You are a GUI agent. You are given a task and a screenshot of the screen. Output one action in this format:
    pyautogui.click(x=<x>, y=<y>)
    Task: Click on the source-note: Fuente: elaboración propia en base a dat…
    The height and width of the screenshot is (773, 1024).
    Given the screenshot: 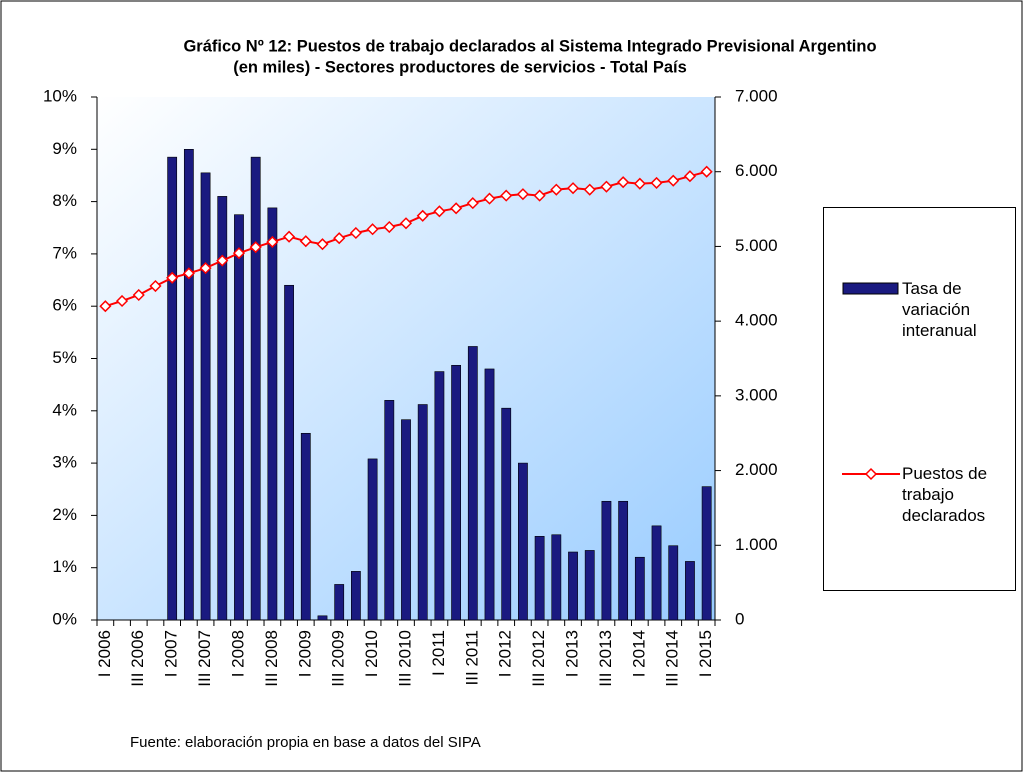 What is the action you would take?
    pyautogui.click(x=305, y=742)
    